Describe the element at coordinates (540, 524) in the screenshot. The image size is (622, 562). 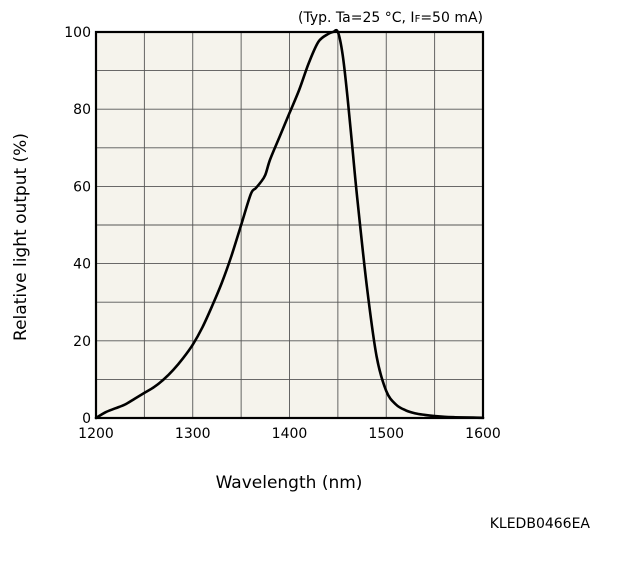
I see `figure-code: KLEDB0466EA` at that location.